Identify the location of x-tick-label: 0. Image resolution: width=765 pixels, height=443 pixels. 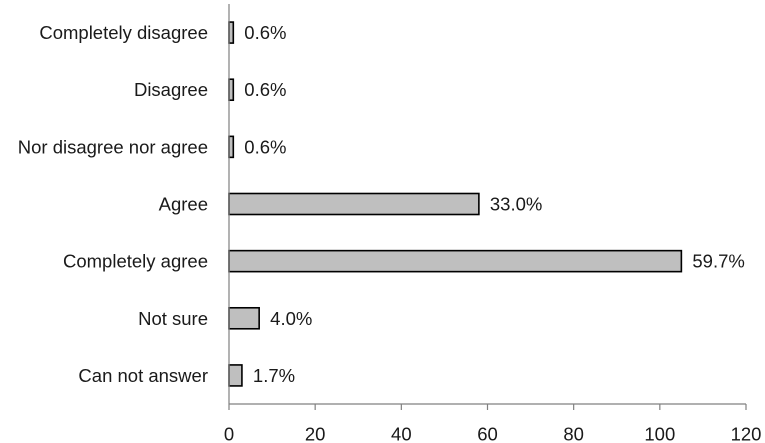
(229, 433).